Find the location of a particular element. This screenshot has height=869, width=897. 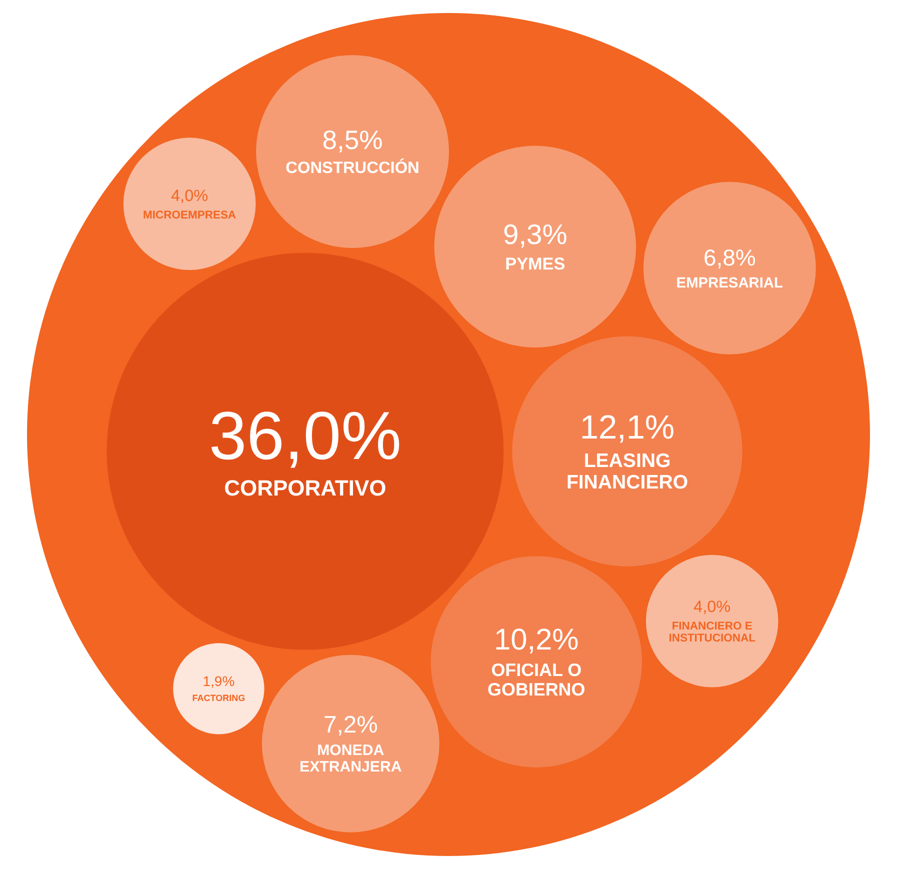

category-label: MICROEMPRESA is located at coordinates (189, 215).